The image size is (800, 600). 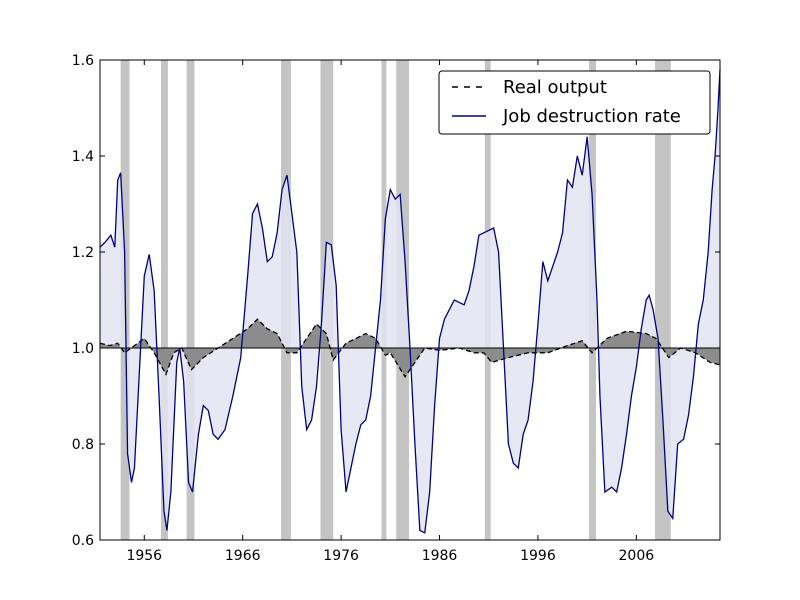 What do you see at coordinates (341, 556) in the screenshot?
I see `x-tick-label: 1976` at bounding box center [341, 556].